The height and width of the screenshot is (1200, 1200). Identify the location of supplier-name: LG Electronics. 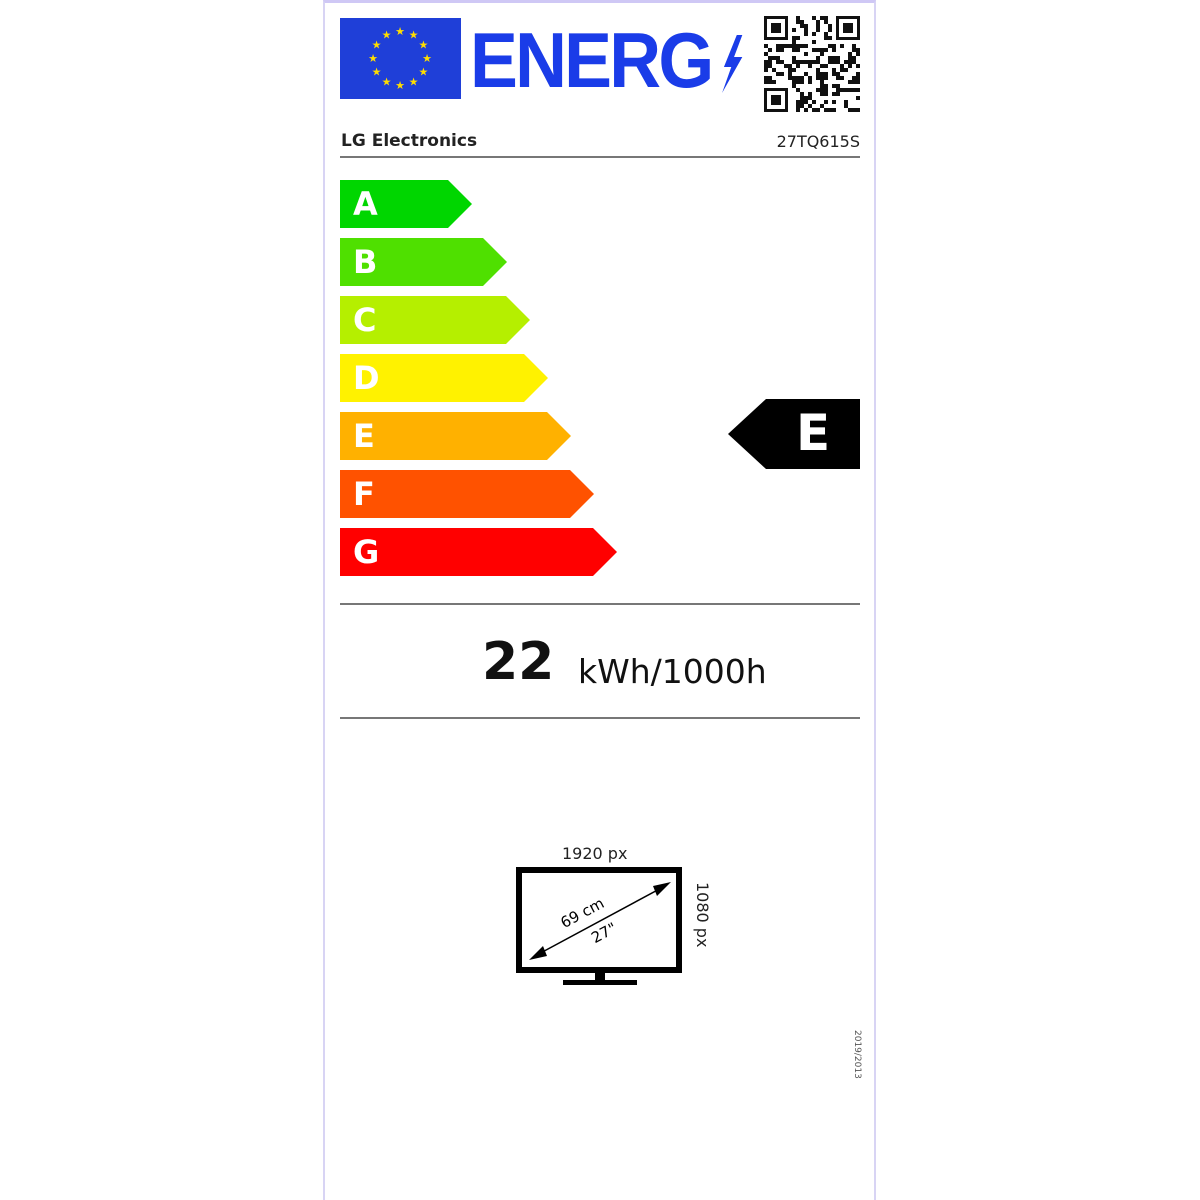
(409, 141).